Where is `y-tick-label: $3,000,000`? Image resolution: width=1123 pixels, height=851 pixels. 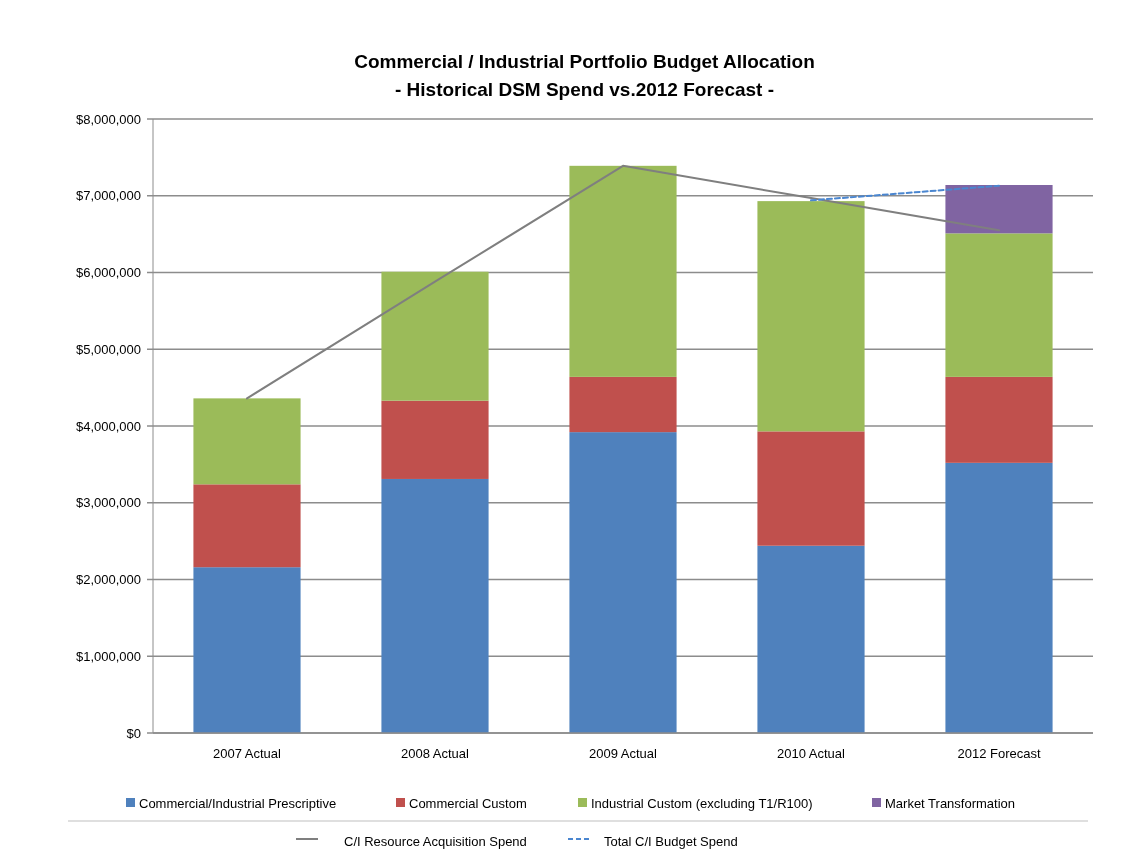 y-tick-label: $3,000,000 is located at coordinates (108, 503).